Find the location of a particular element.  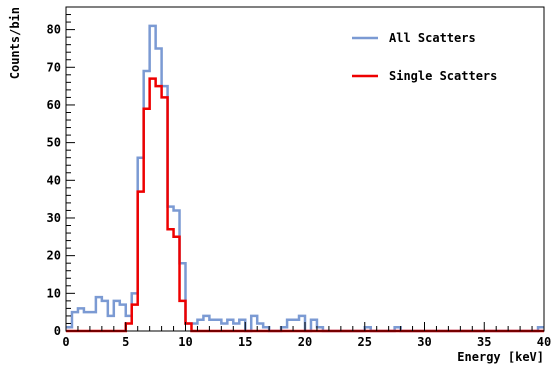

y-tick-label: 80 is located at coordinates (54, 30).